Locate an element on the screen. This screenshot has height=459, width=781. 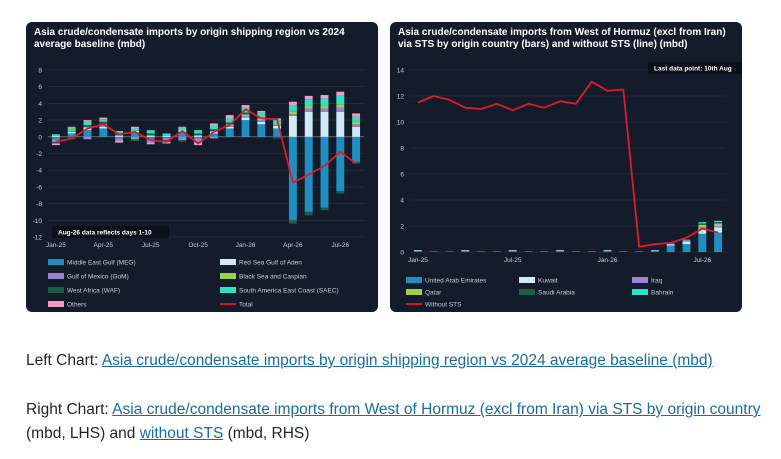
right-bar-iraq is located at coordinates (718, 227).